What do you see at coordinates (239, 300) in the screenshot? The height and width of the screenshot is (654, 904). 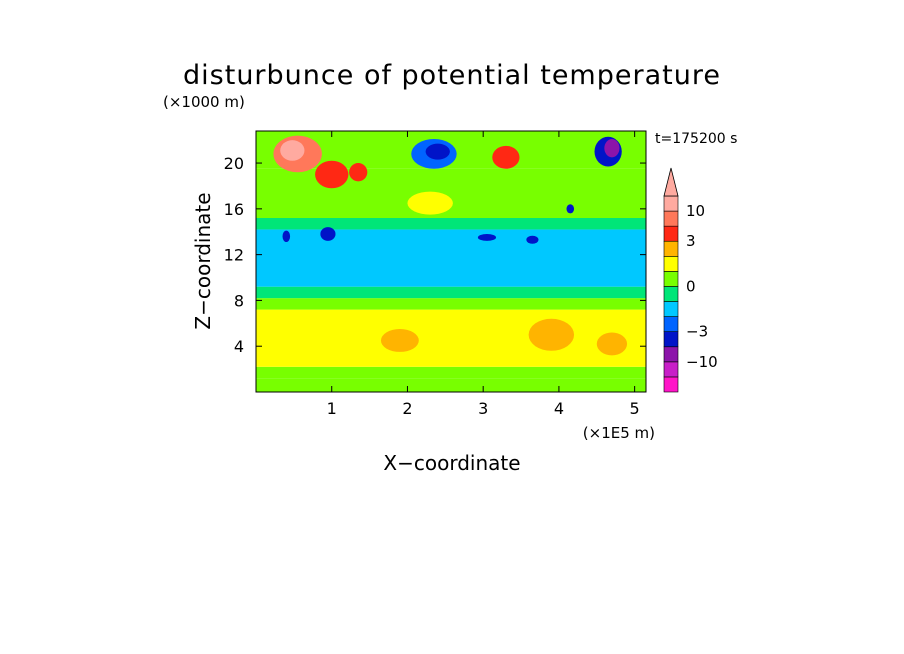 I see `y-tick-label-1: 8` at bounding box center [239, 300].